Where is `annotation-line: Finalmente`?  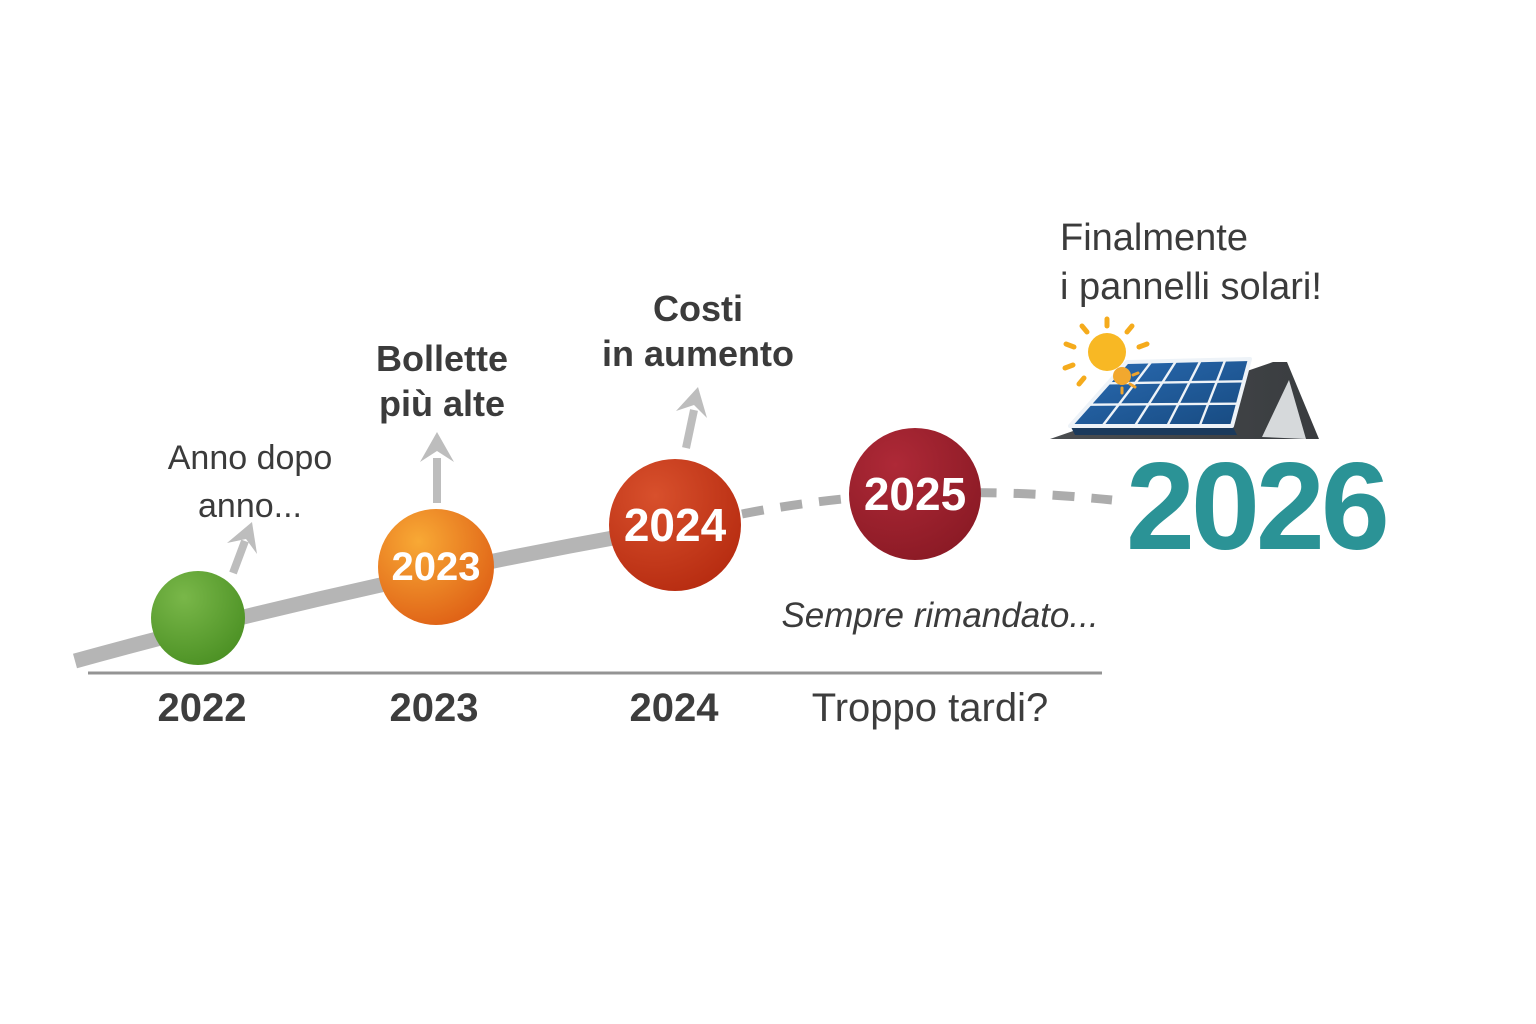
annotation-line: Finalmente is located at coordinates (1154, 238).